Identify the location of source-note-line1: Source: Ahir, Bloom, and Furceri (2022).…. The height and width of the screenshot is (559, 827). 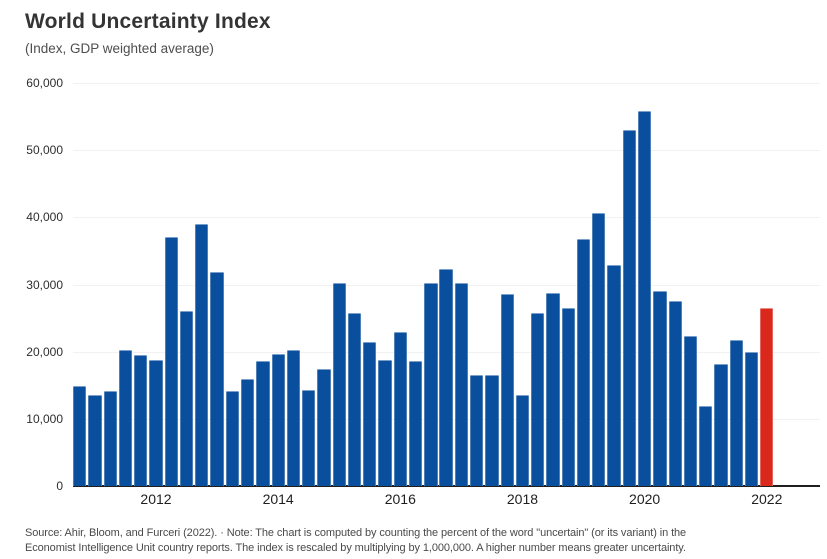
(356, 533).